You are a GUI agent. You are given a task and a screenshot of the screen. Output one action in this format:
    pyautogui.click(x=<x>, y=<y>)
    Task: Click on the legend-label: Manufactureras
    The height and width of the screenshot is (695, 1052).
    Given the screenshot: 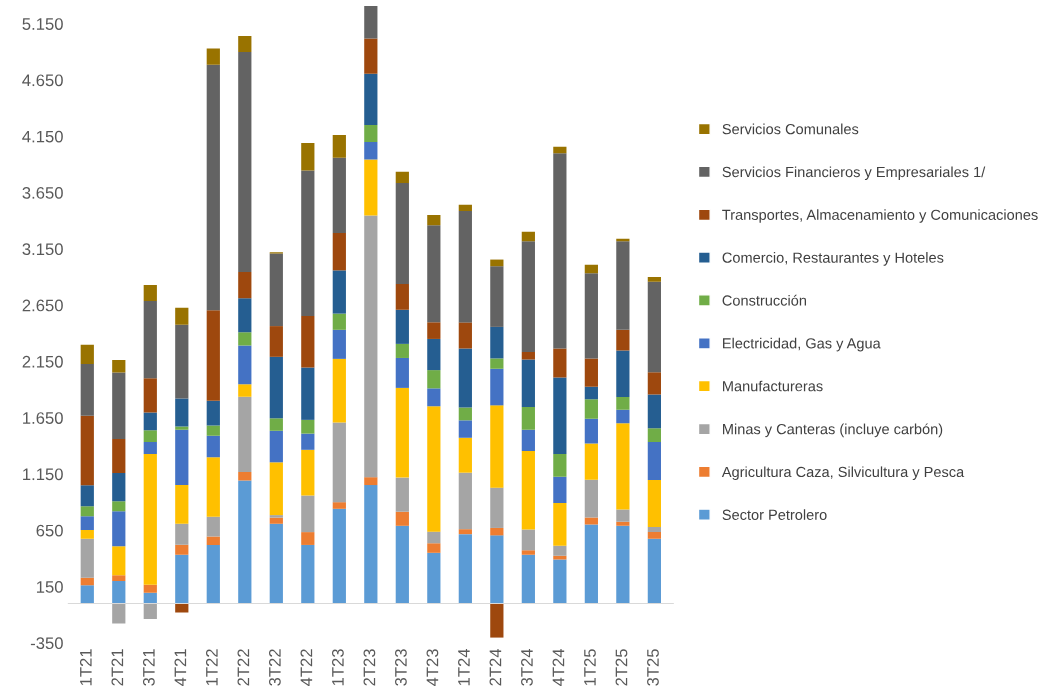 What is the action you would take?
    pyautogui.click(x=773, y=386)
    